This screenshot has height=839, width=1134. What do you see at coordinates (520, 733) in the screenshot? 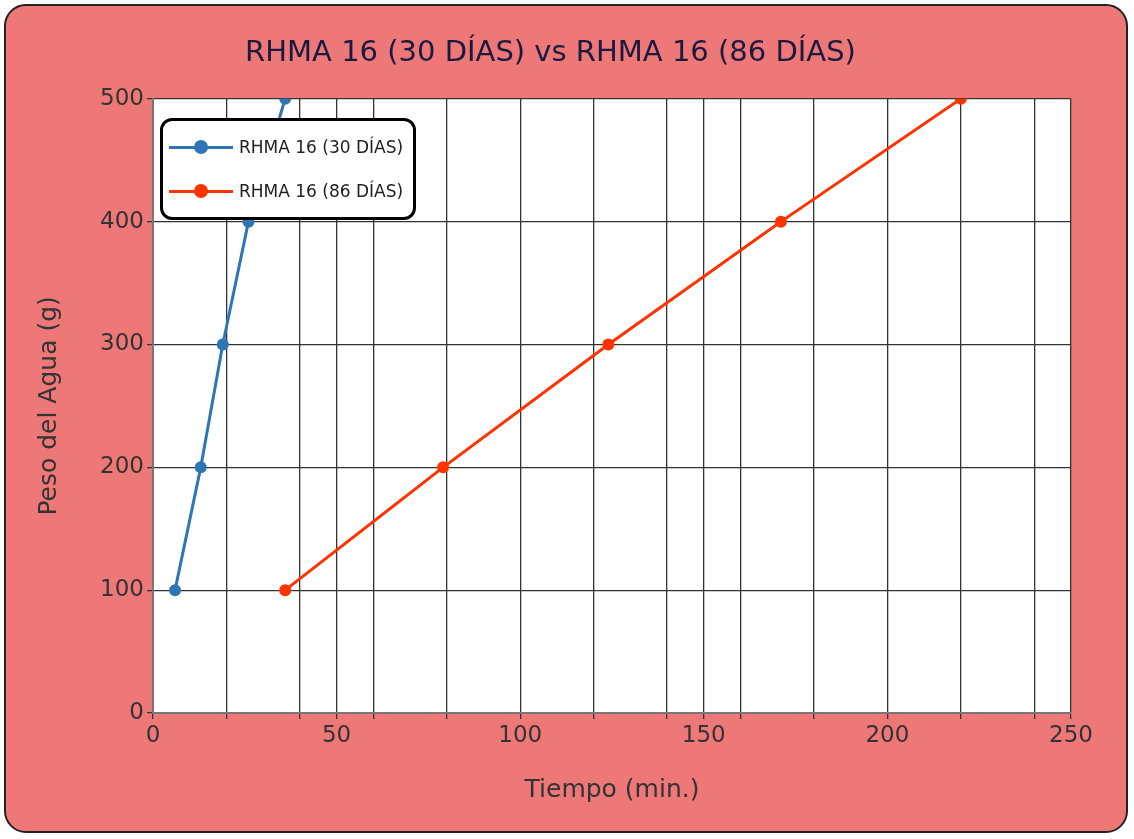
I see `x-tick-label: 100` at bounding box center [520, 733].